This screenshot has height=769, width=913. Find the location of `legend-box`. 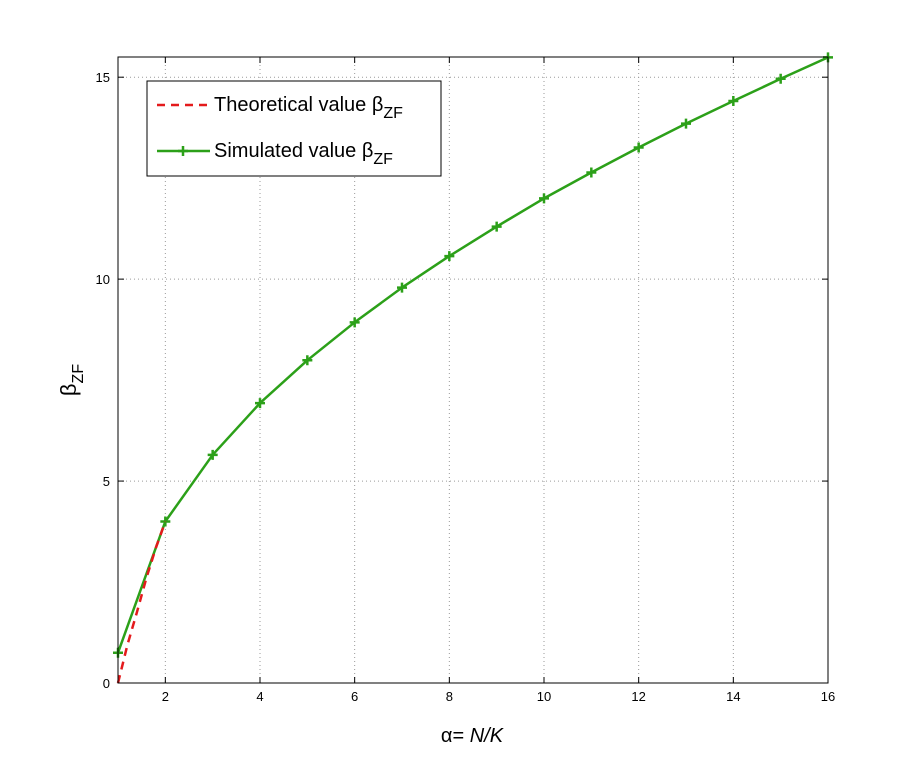

legend-box is located at coordinates (294, 128).